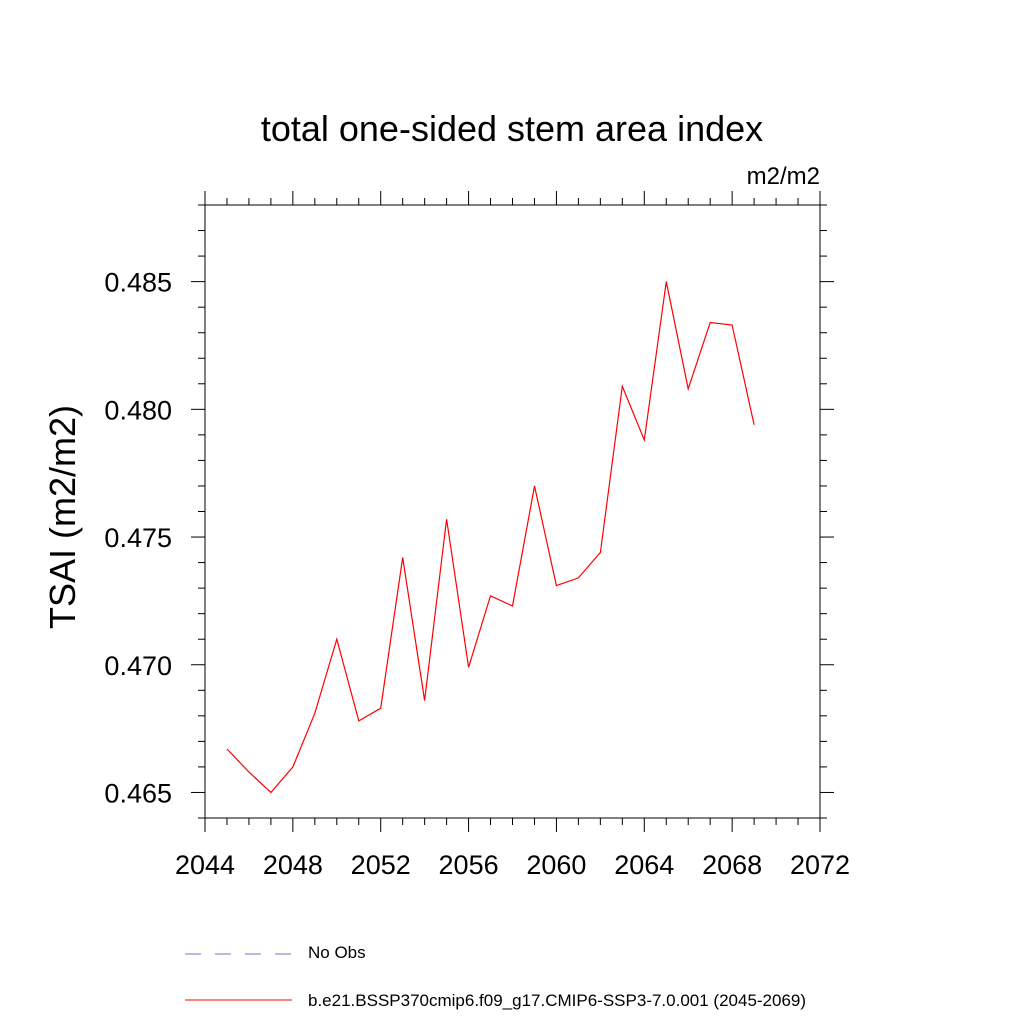 The width and height of the screenshot is (1024, 1024). What do you see at coordinates (62, 517) in the screenshot?
I see `y-axis-label: TSAI (m2/m2)` at bounding box center [62, 517].